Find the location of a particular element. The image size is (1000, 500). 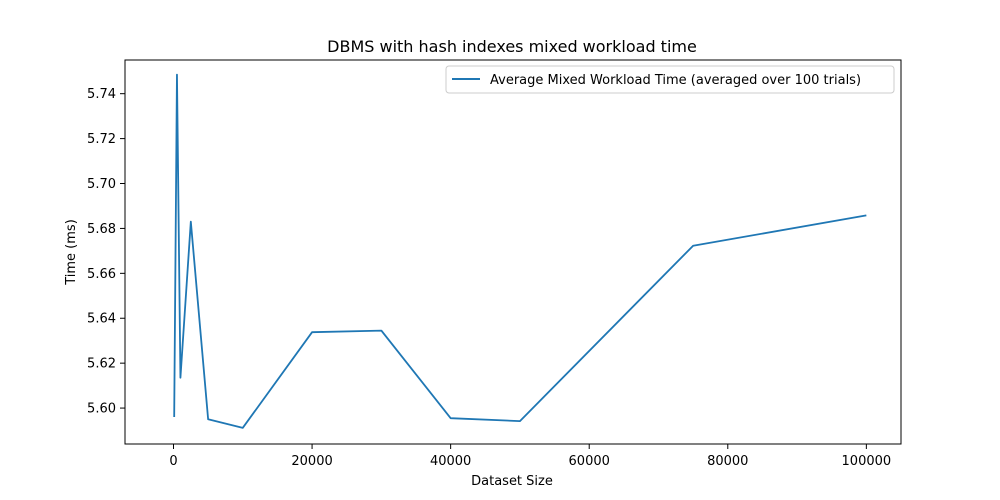

x-axis-label: Dataset Size is located at coordinates (512, 481).